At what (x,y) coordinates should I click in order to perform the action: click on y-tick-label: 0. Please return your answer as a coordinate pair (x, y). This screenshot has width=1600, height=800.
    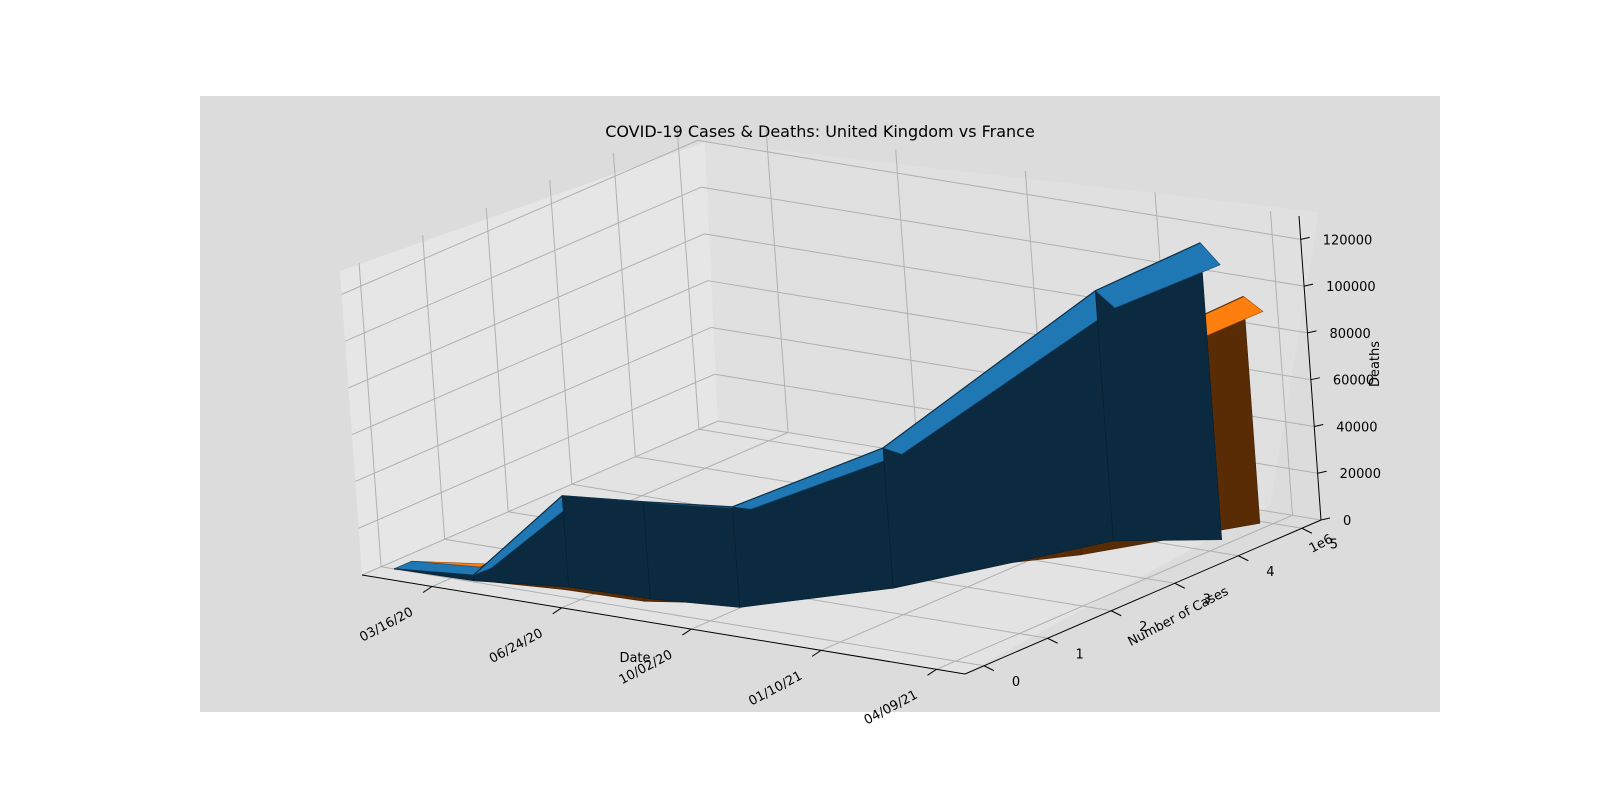
    Looking at the image, I should click on (1016, 682).